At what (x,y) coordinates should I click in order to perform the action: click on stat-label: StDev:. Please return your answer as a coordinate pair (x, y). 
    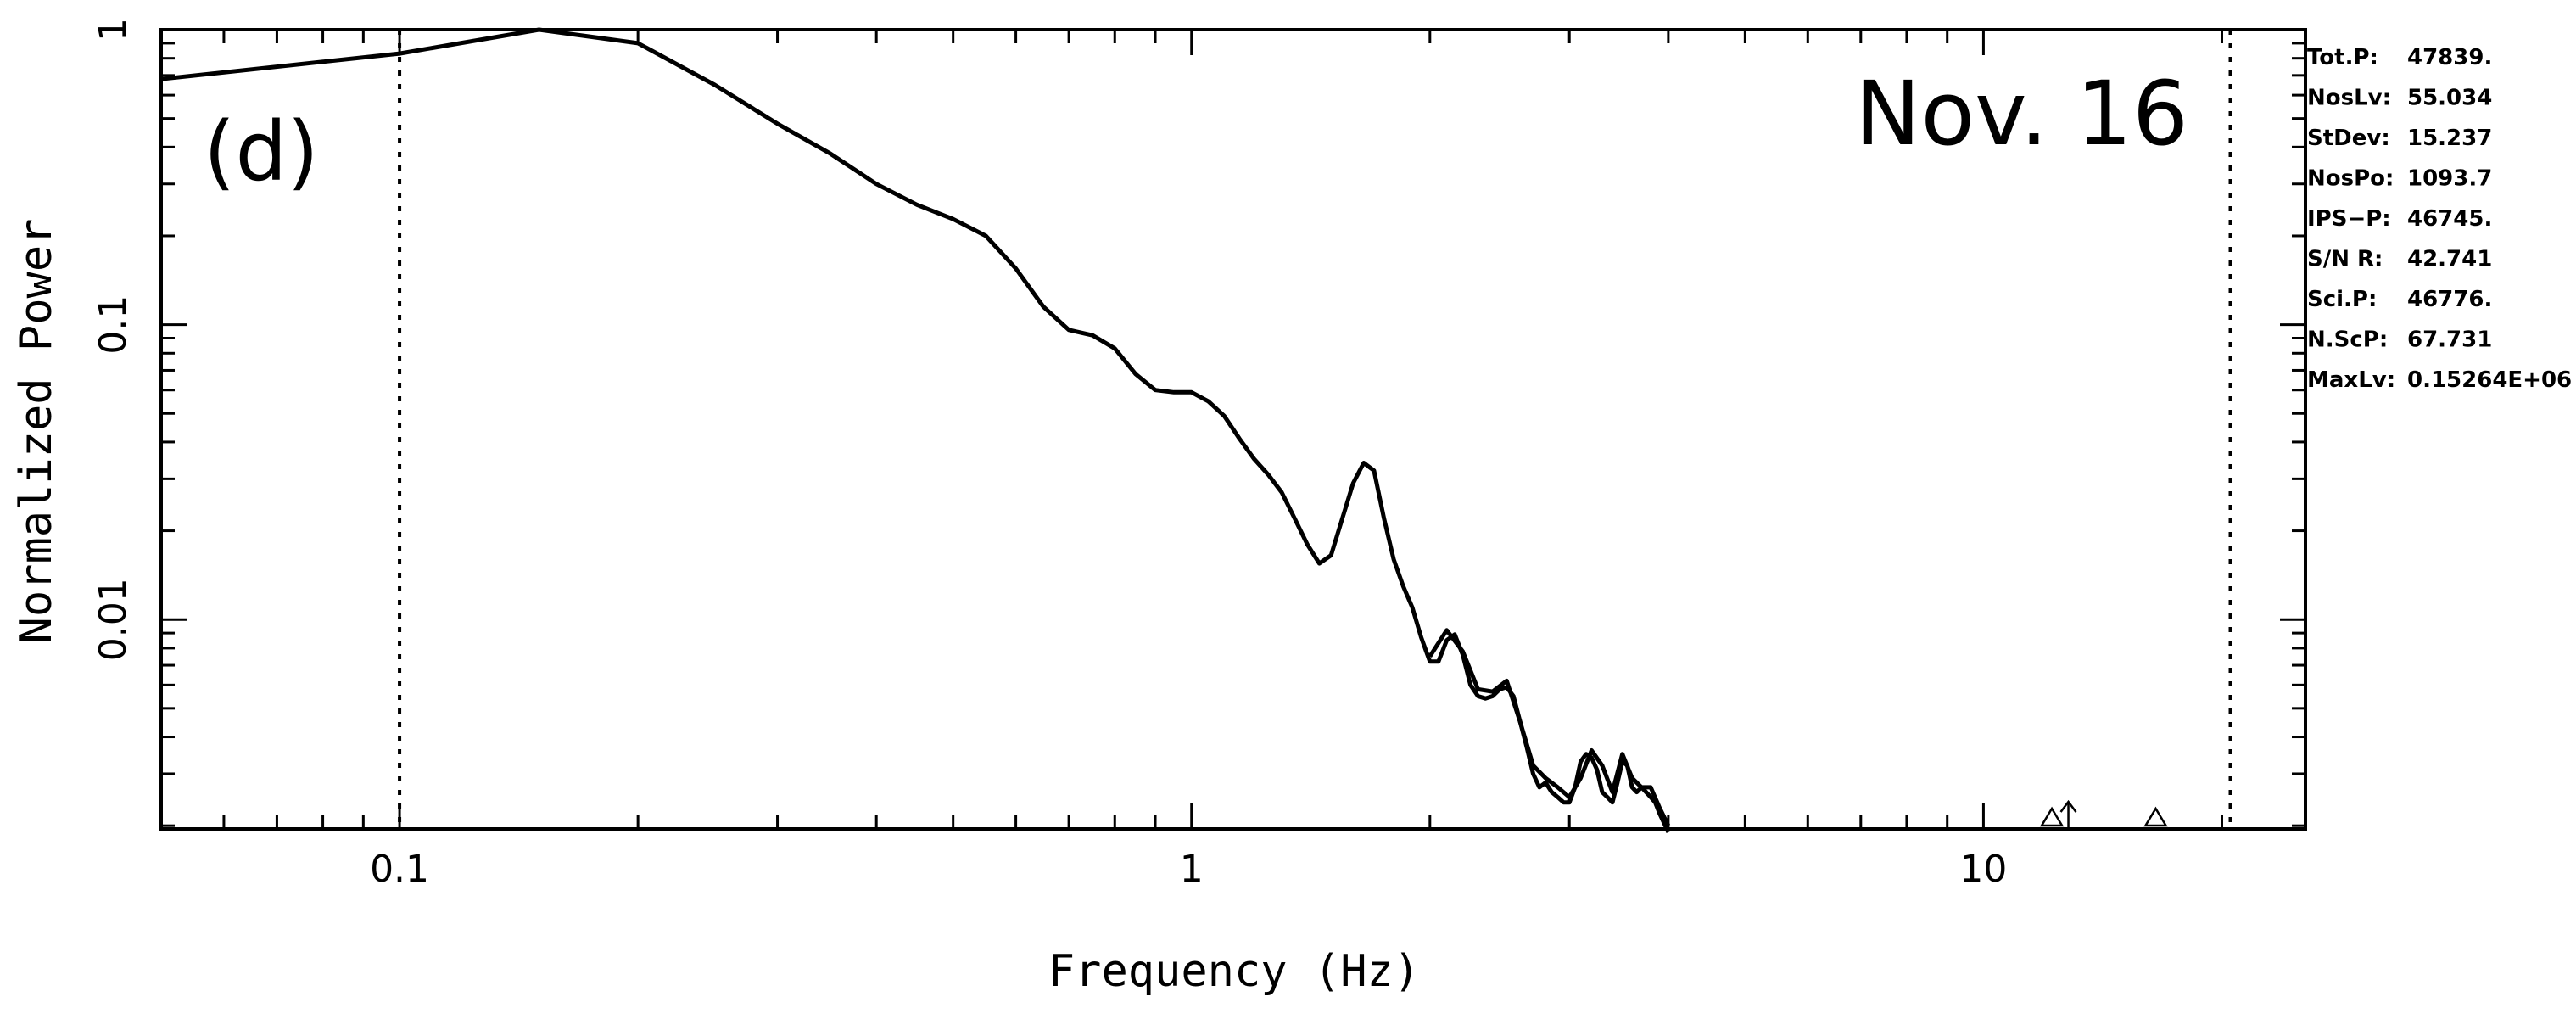
    Looking at the image, I should click on (2348, 138).